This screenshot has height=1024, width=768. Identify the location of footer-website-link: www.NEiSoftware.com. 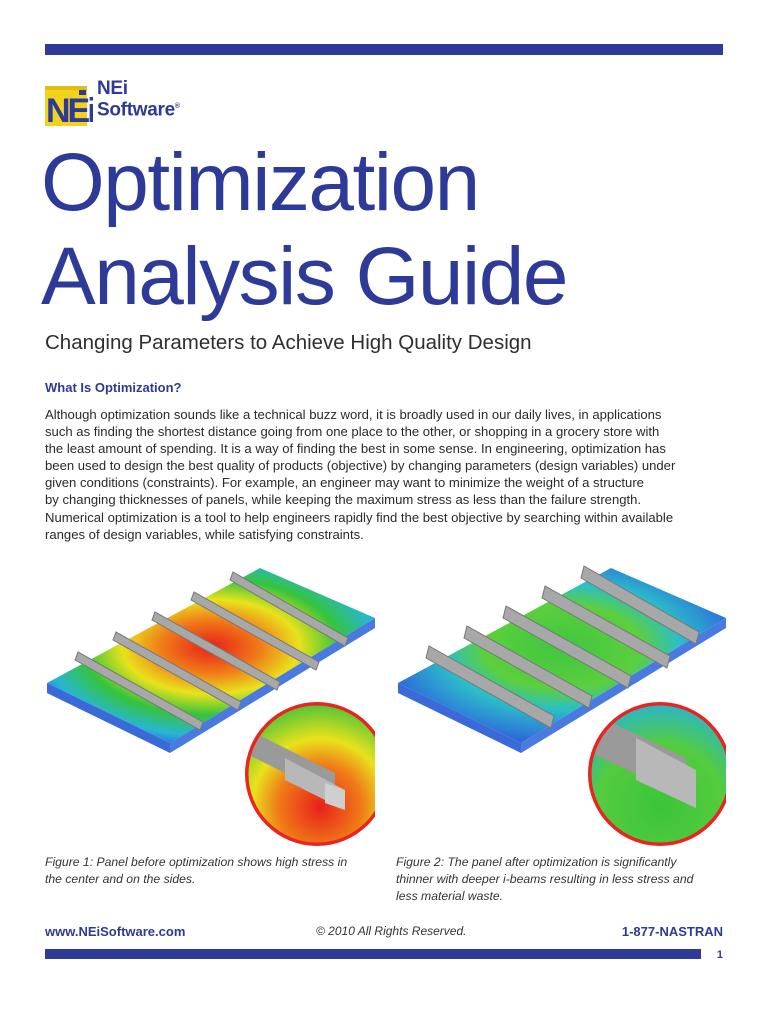
(115, 931).